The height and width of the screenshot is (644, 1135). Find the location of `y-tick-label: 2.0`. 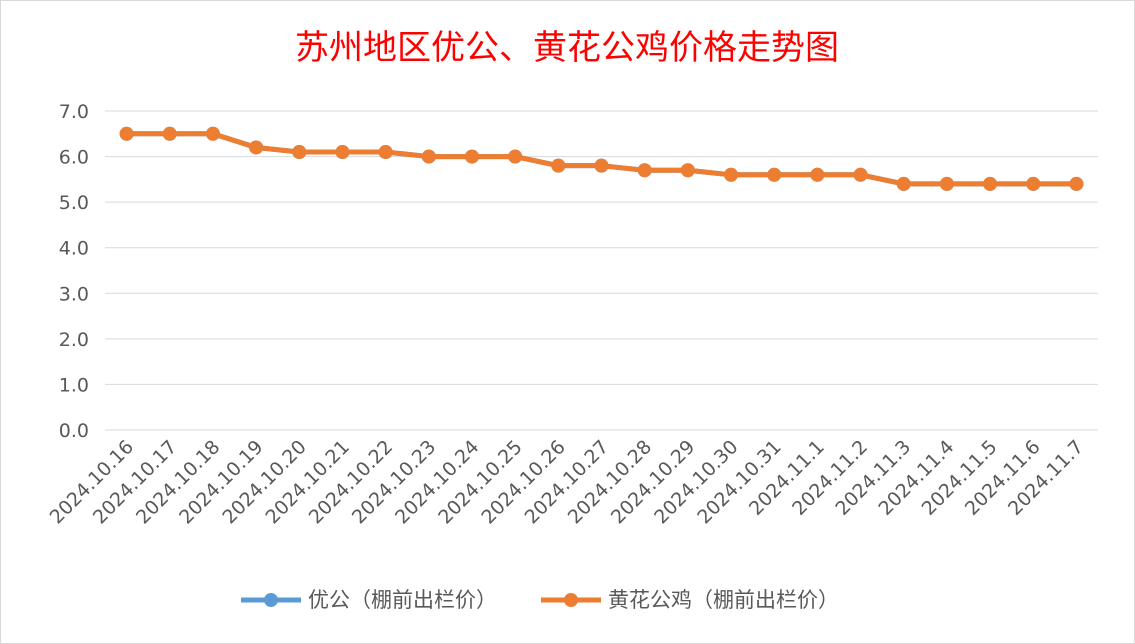

y-tick-label: 2.0 is located at coordinates (74, 340).